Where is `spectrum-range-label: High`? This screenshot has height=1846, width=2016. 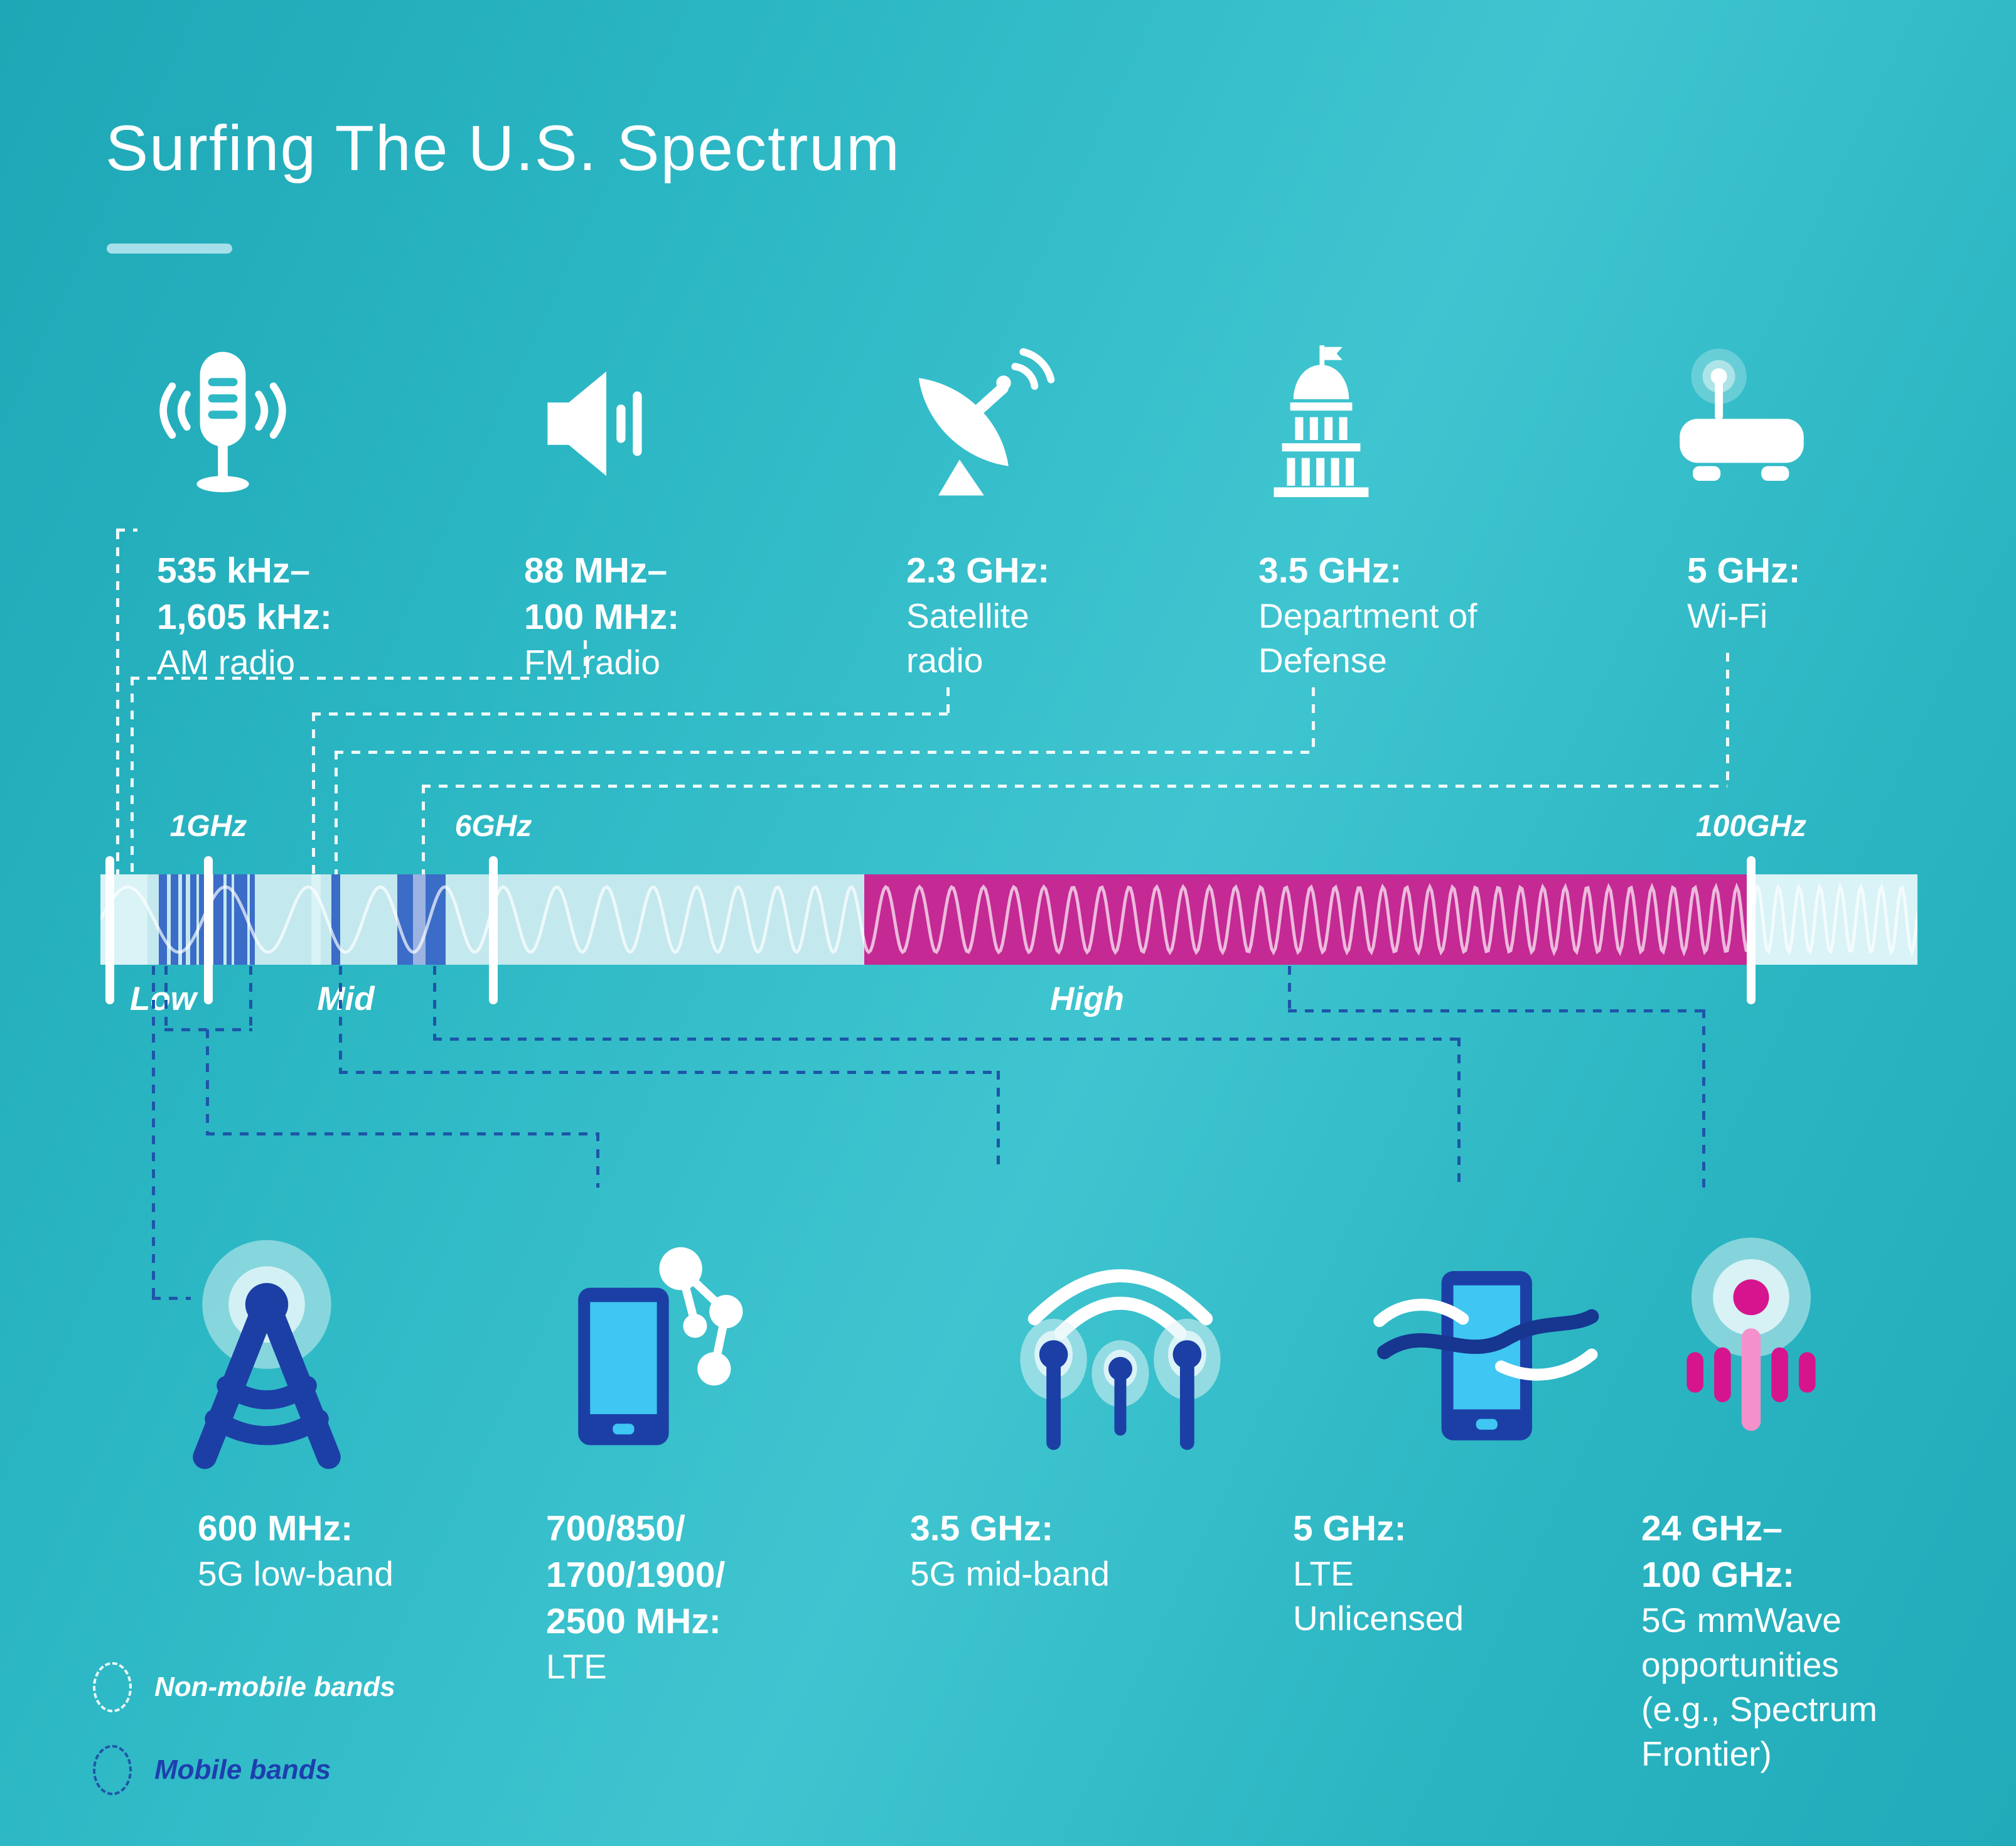
spectrum-range-label: High is located at coordinates (1087, 998).